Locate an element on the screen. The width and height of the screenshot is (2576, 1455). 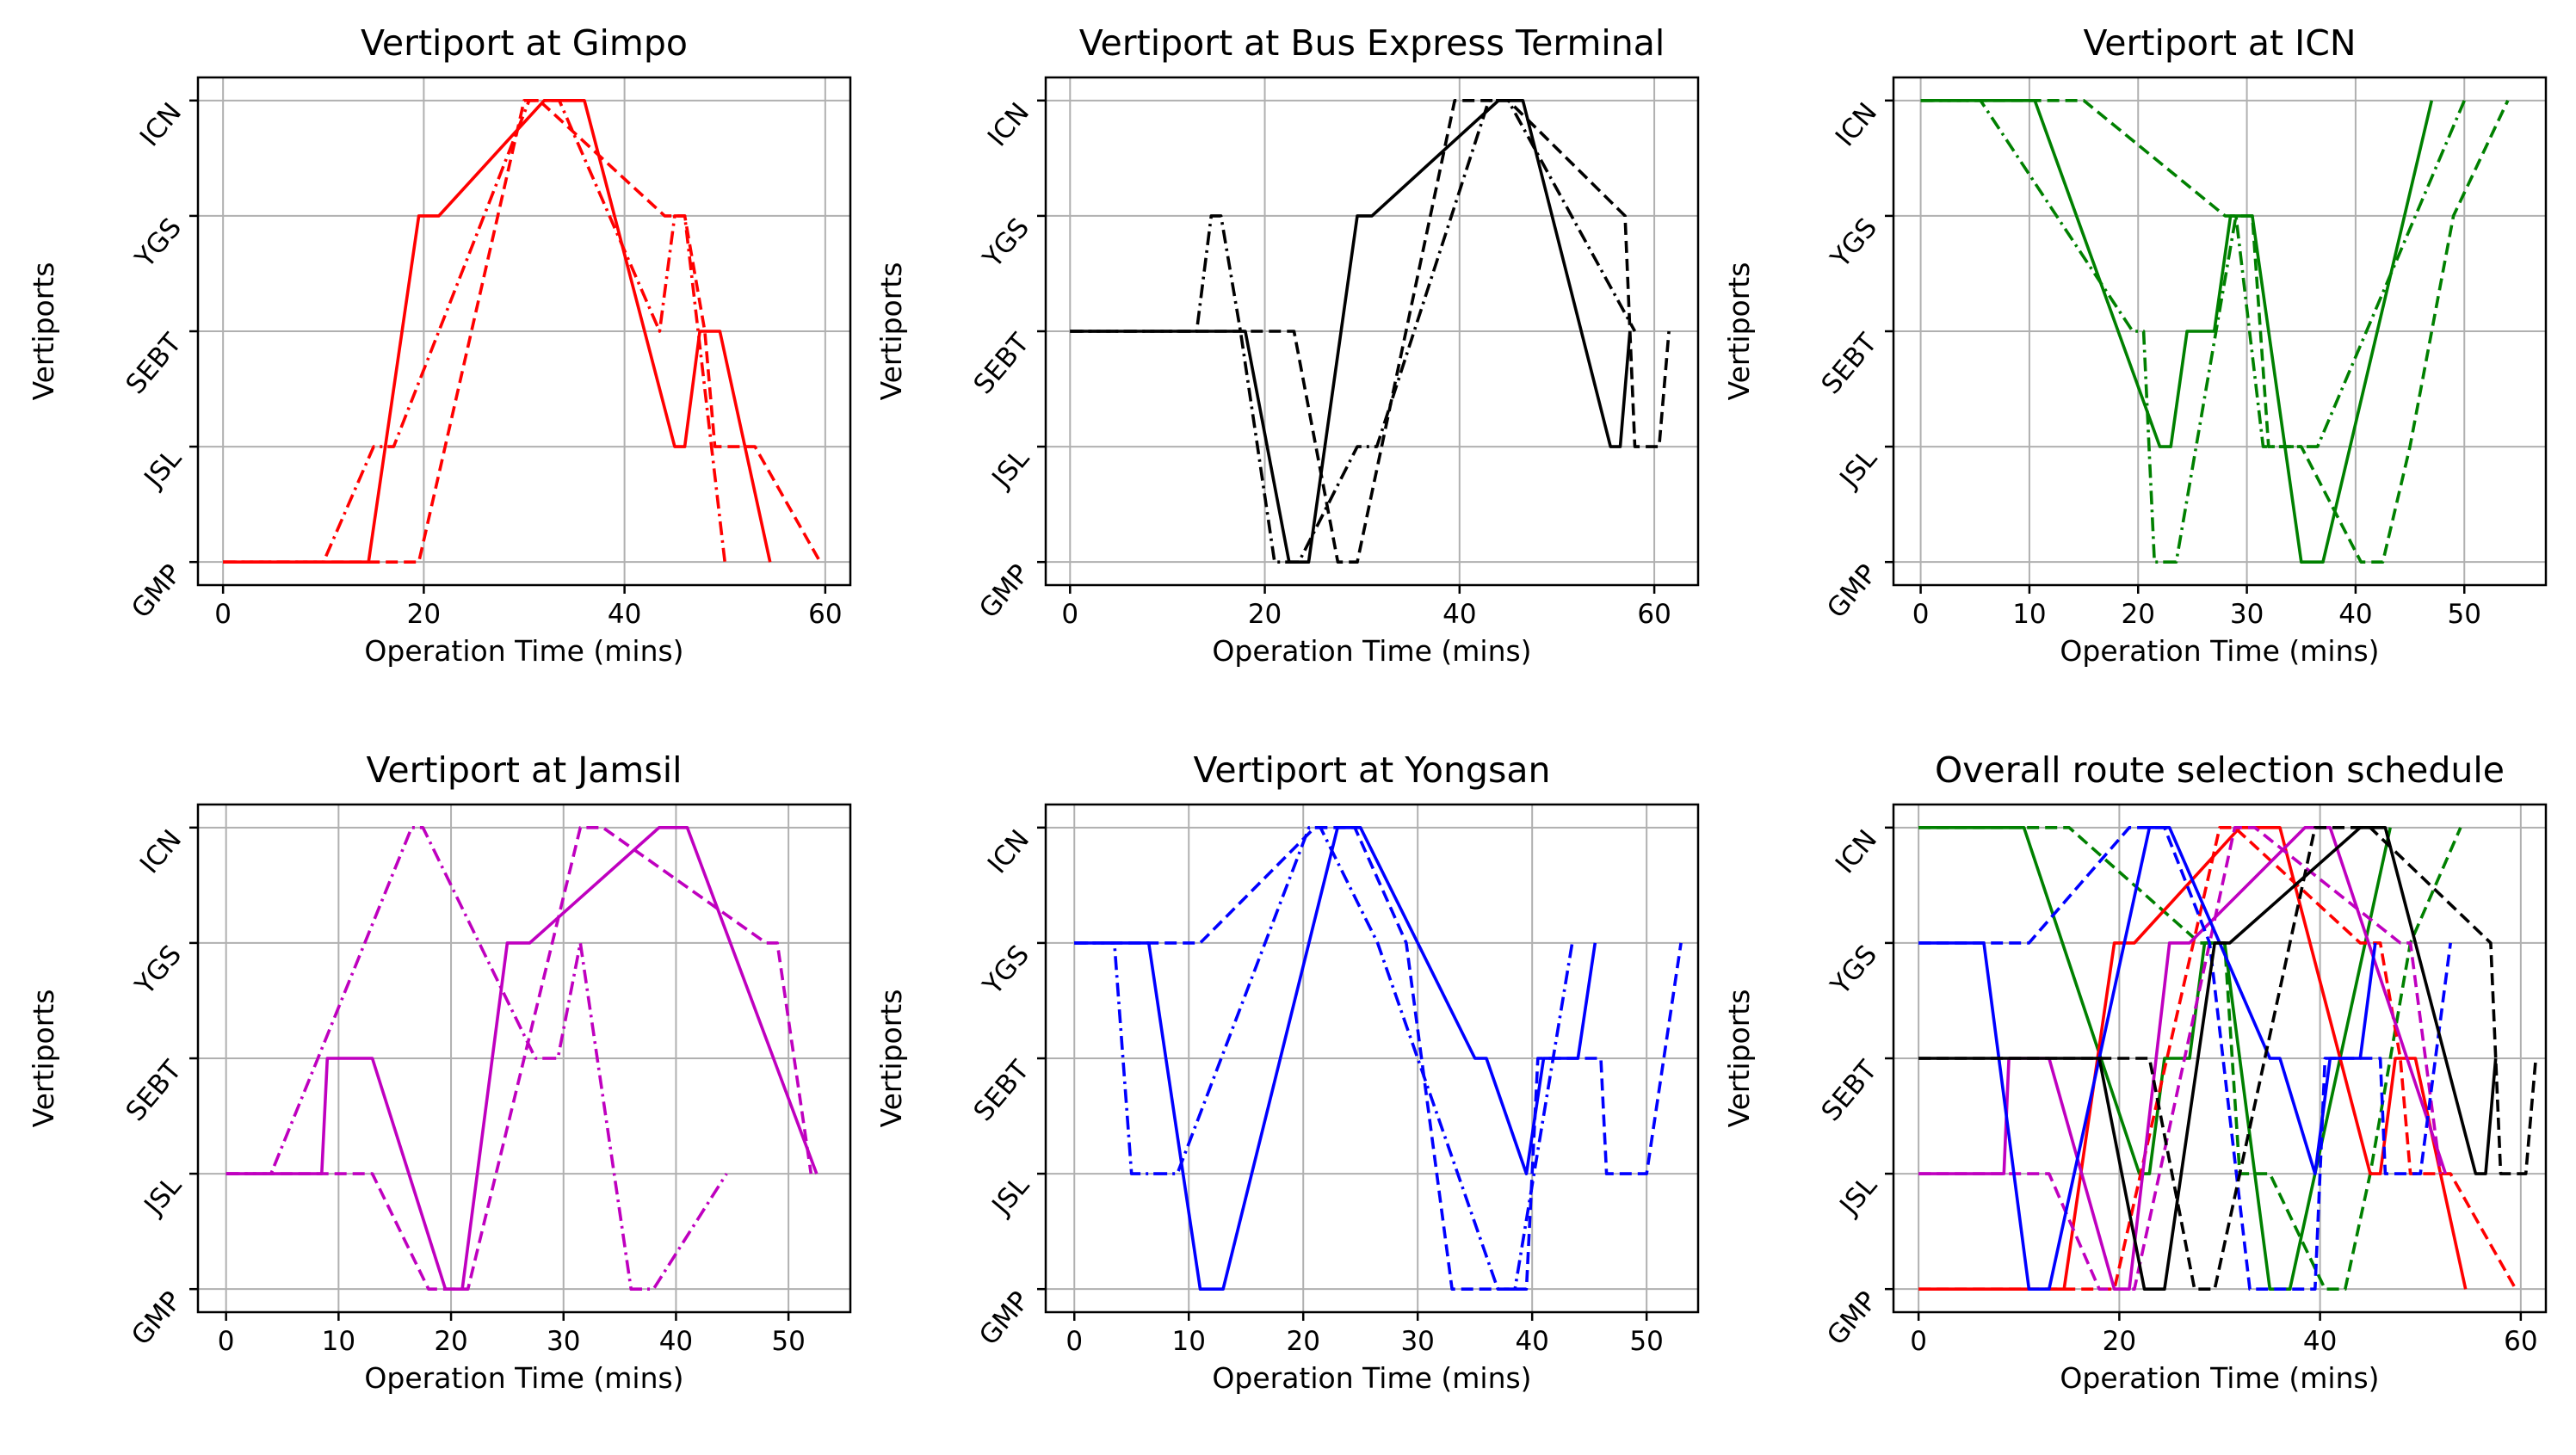
series-line-yongsan-dashed is located at coordinates (2185, 1059).